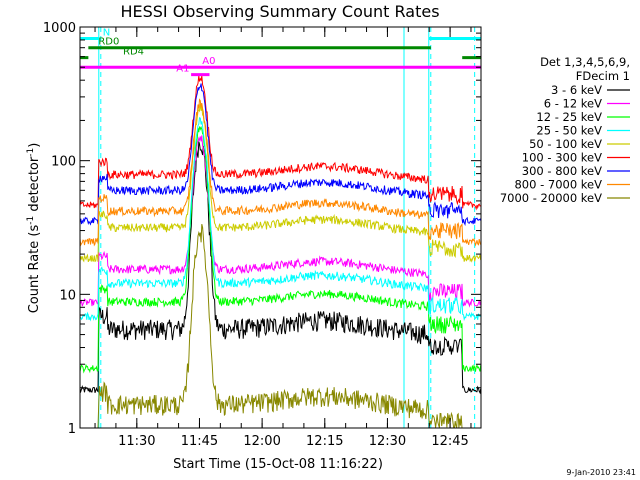 Image resolution: width=640 pixels, height=480 pixels. What do you see at coordinates (569, 117) in the screenshot?
I see `legend-label-2: 12 - 25 keV` at bounding box center [569, 117].